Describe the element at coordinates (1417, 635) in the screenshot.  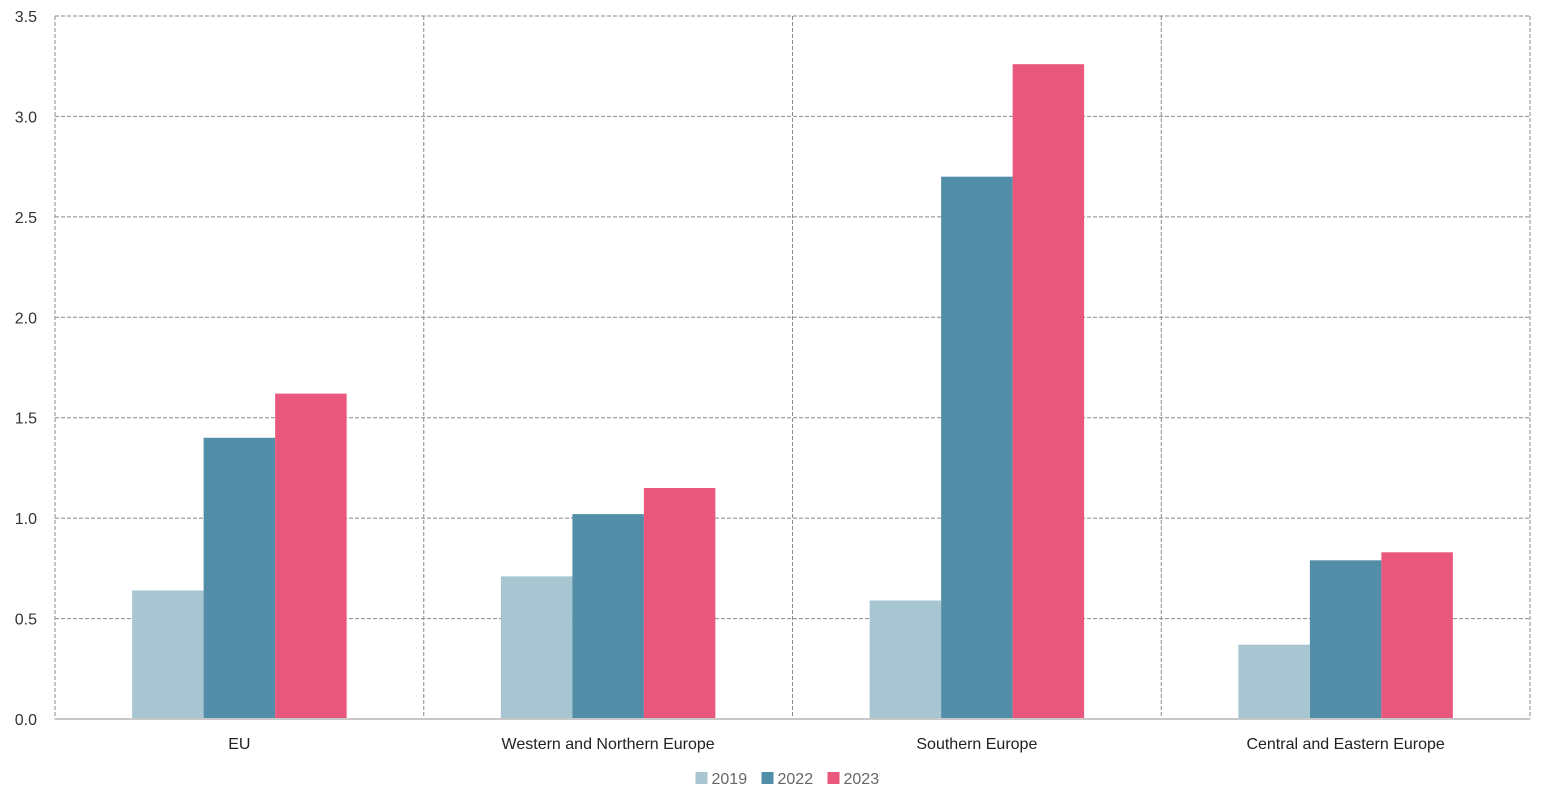
I see `bar-2023-3: Central and Eastern Europe 2023: 0.83` at that location.